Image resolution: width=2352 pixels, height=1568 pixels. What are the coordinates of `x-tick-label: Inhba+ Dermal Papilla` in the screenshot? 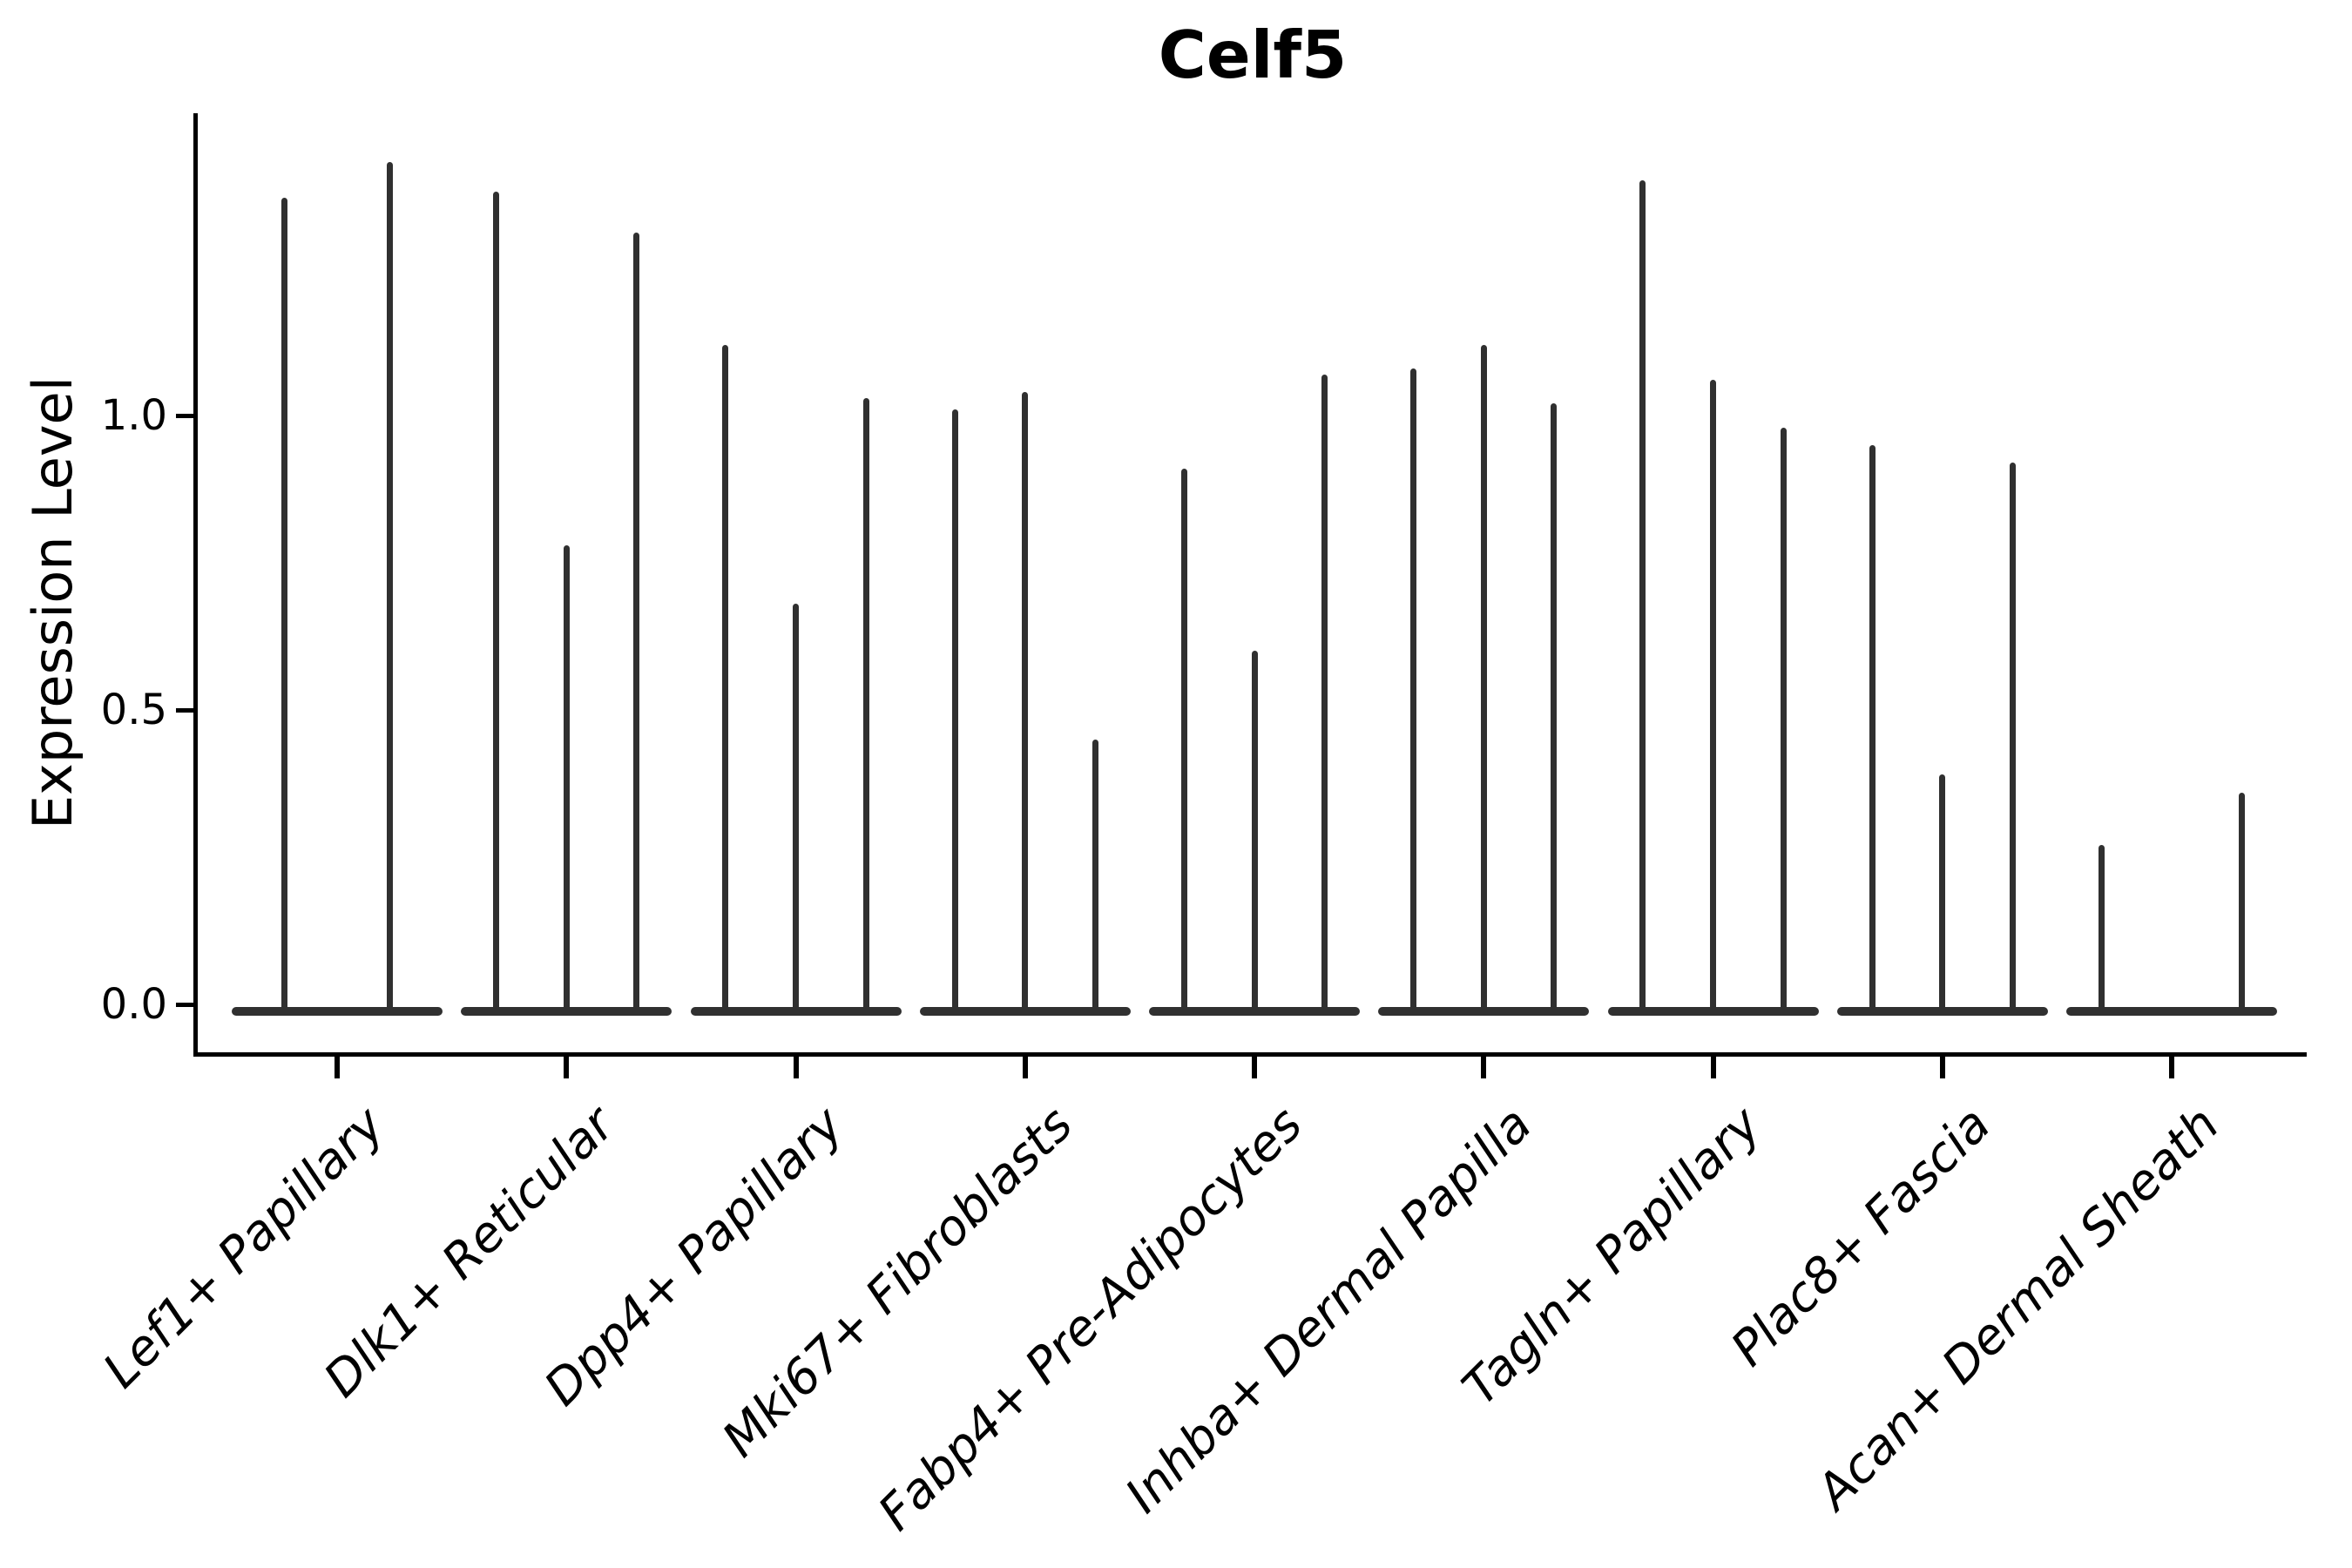 It's located at (1329, 1310).